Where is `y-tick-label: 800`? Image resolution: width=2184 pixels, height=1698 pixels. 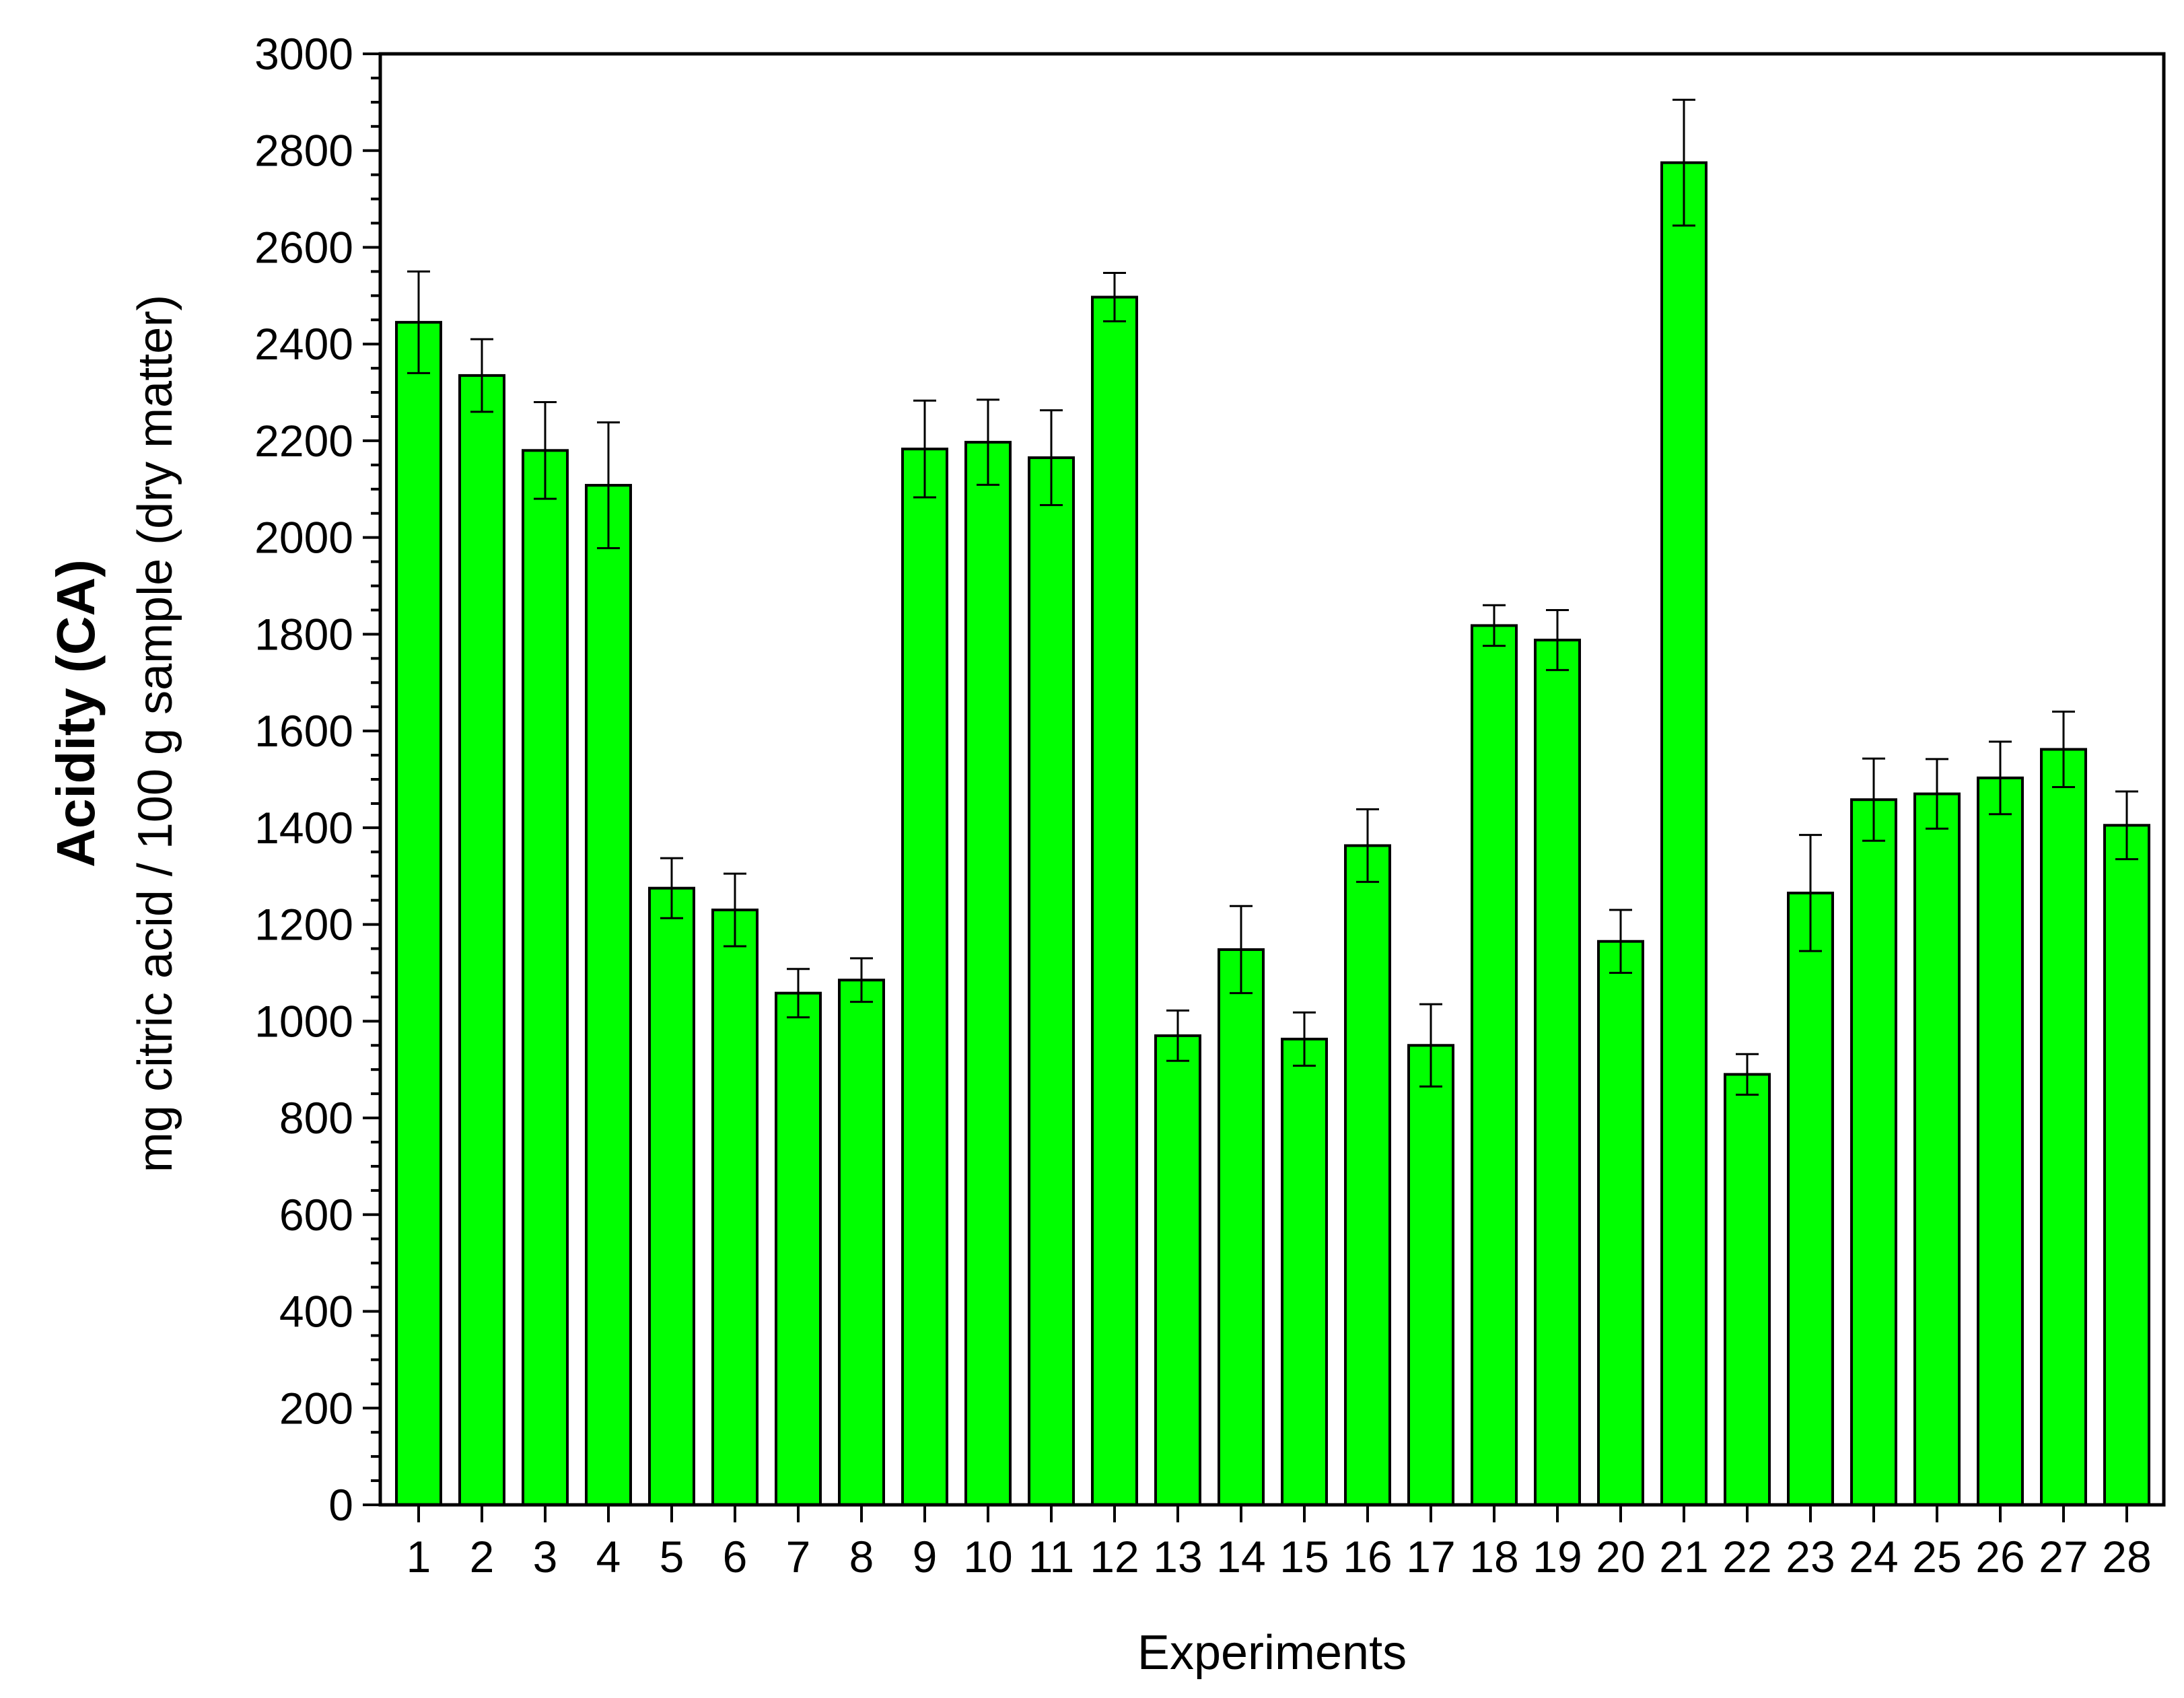 y-tick-label: 800 is located at coordinates (316, 1118).